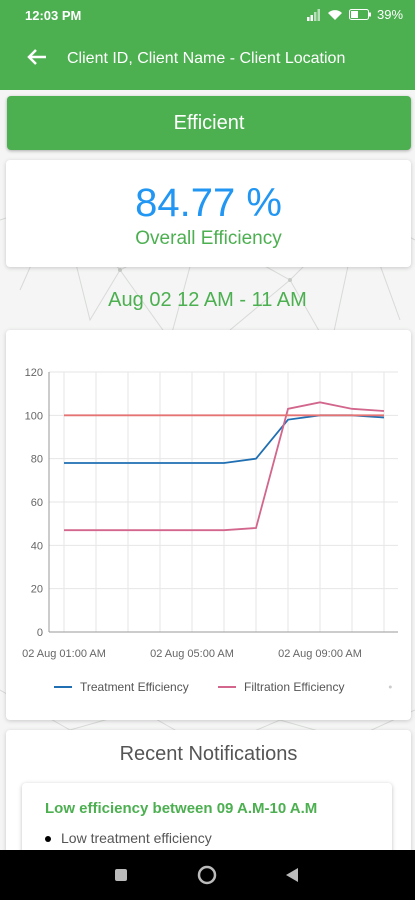 This screenshot has height=900, width=415. I want to click on x-tick-label: 02 Aug 09:00 AM, so click(320, 654).